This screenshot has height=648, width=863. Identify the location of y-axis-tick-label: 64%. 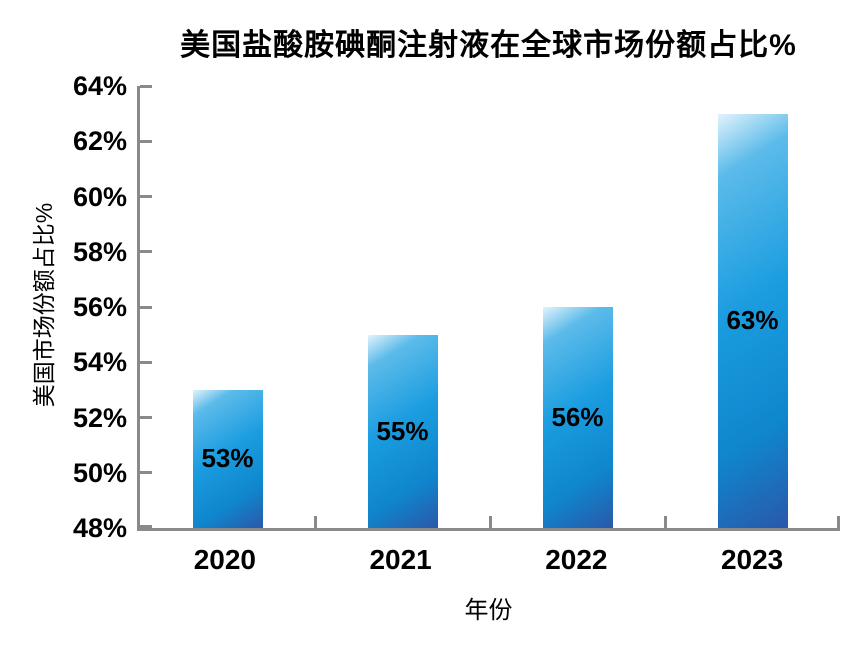
(99, 86).